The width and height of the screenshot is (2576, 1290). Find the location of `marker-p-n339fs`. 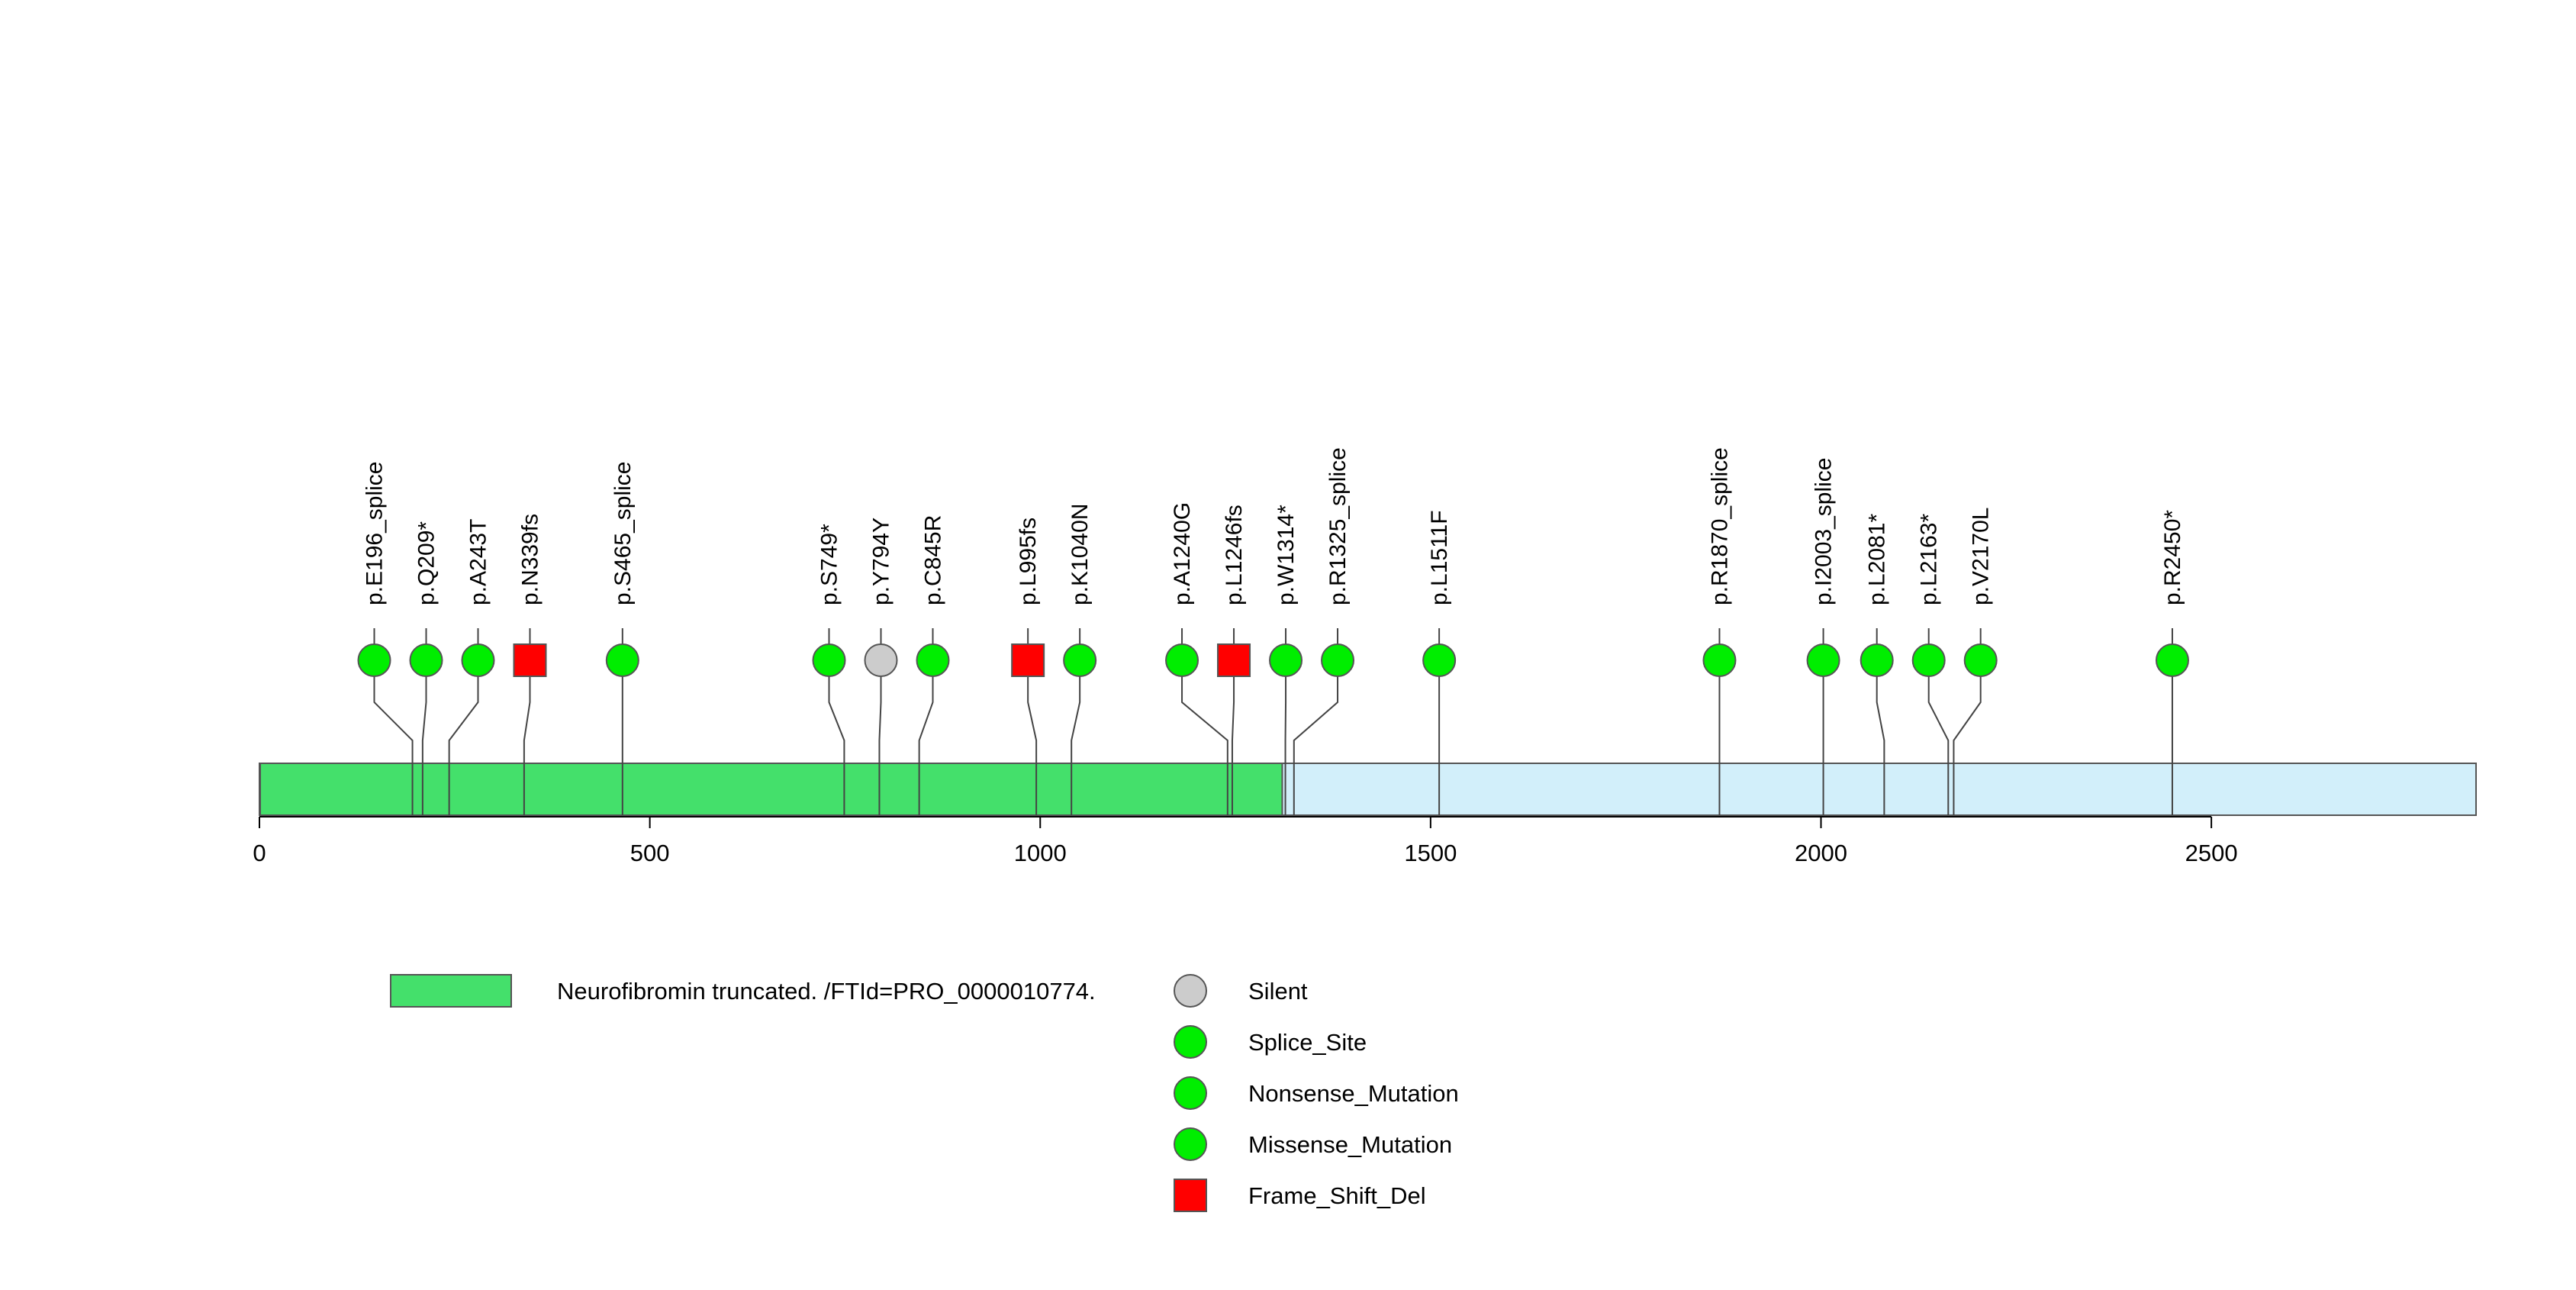

marker-p-n339fs is located at coordinates (530, 660).